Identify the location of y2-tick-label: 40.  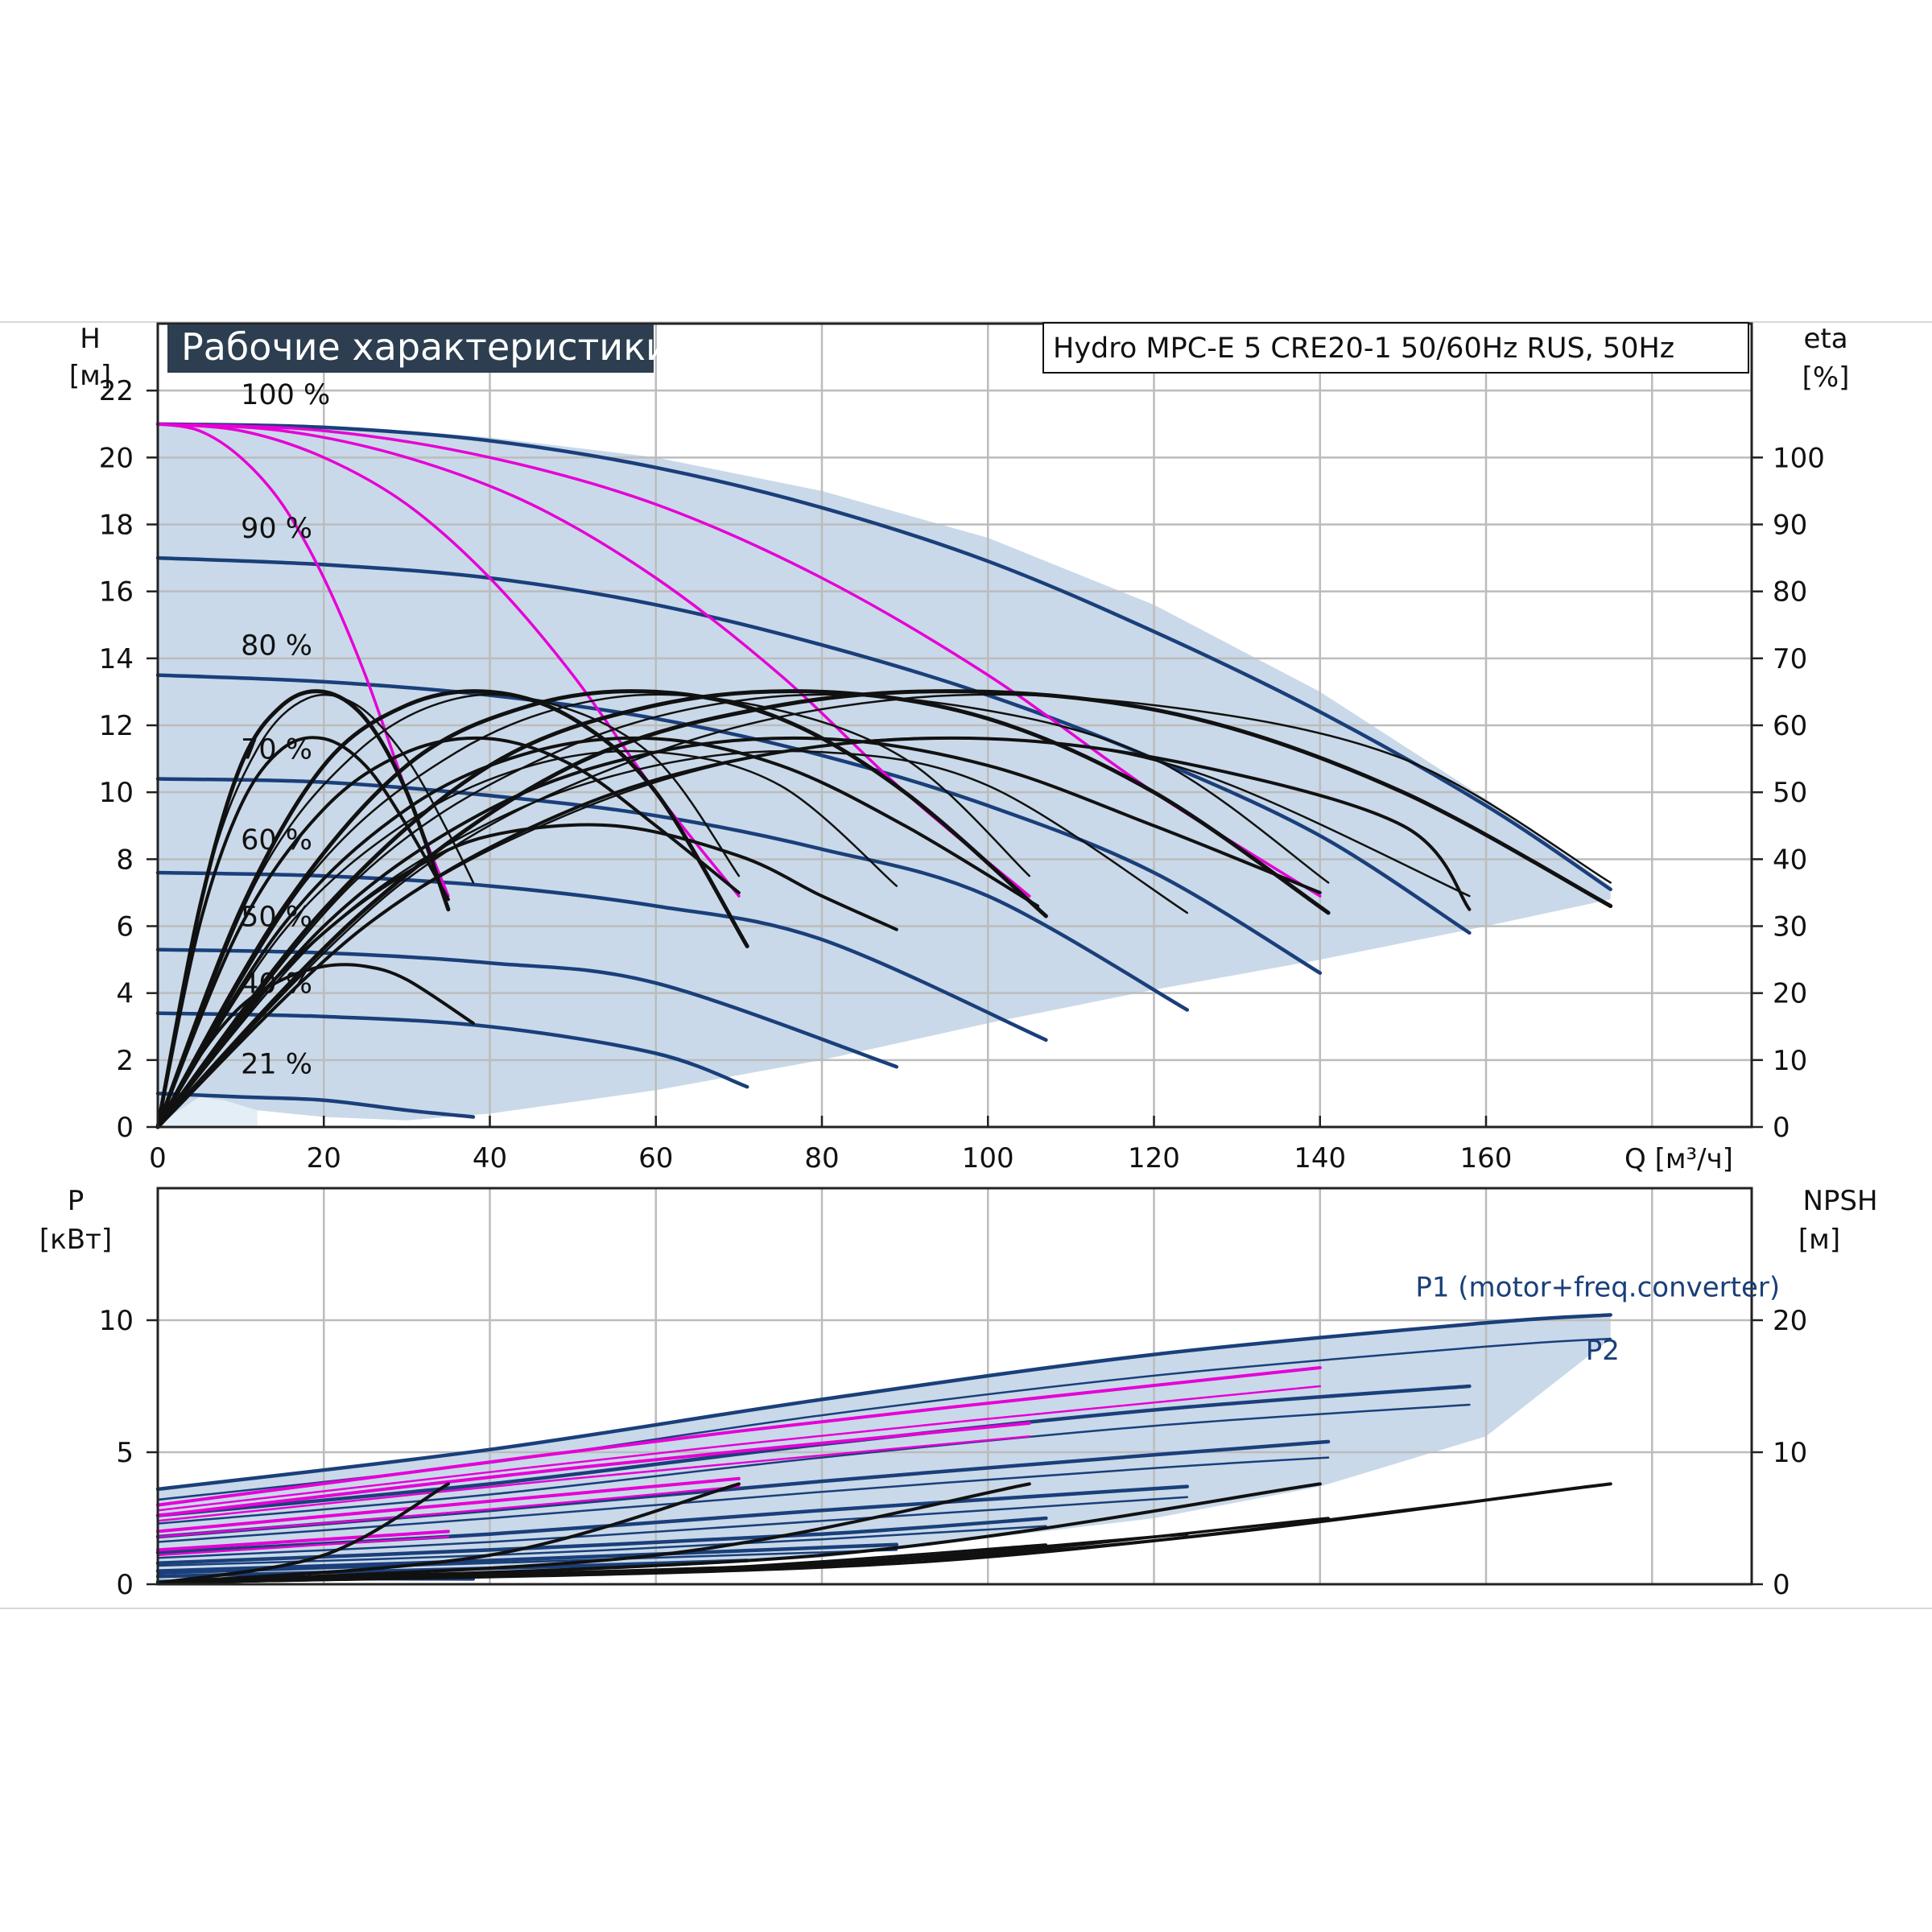
(1790, 860).